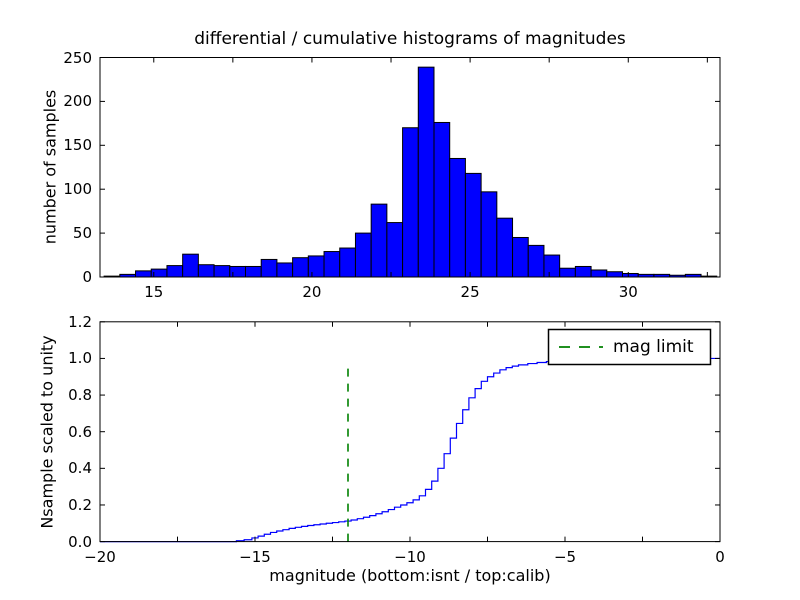  Describe the element at coordinates (50, 167) in the screenshot. I see `top-y-axis-label: number of samples` at that location.